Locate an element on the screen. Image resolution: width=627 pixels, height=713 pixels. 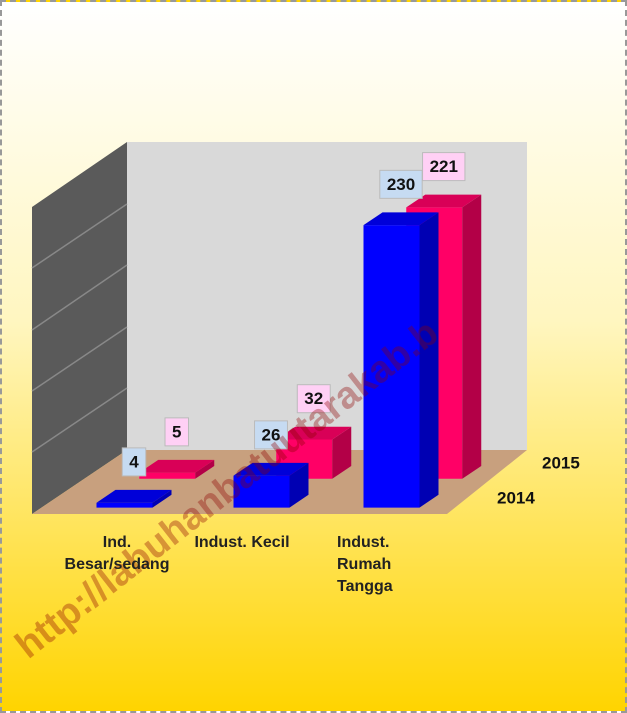
x-tick-label: Indust. Rumah Tangga is located at coordinates (365, 564).